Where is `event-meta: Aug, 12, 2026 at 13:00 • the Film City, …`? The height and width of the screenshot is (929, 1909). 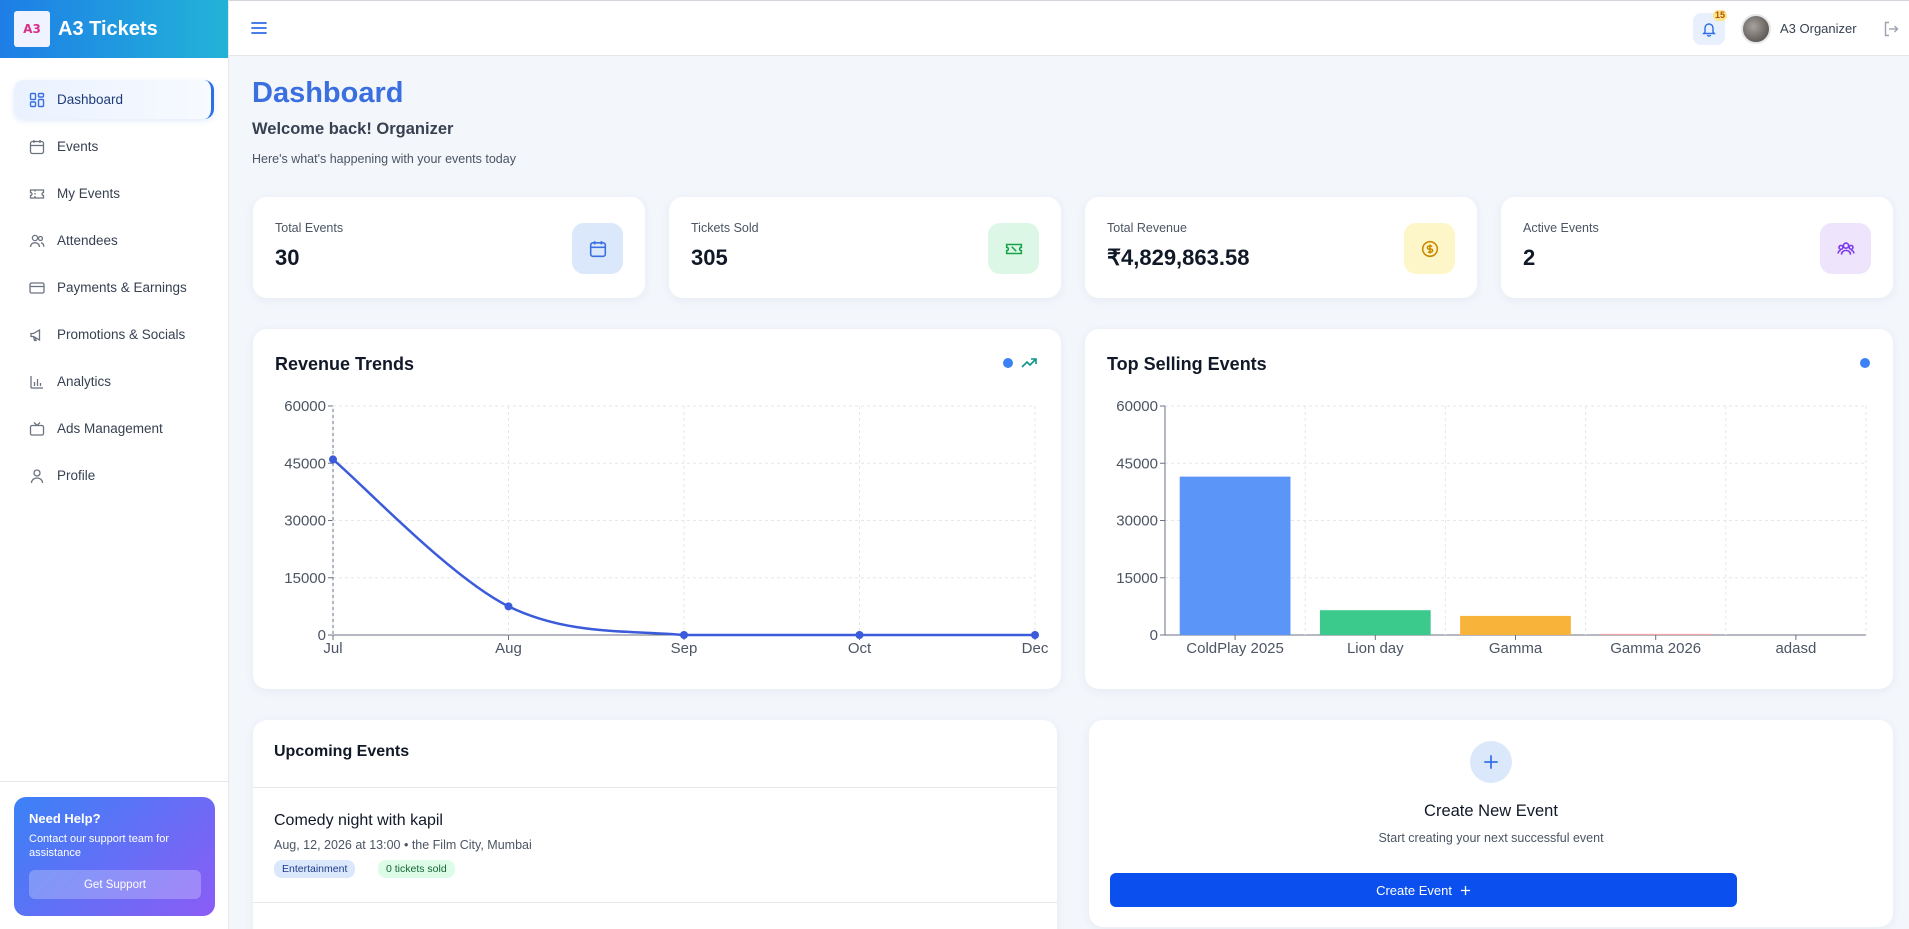 event-meta: Aug, 12, 2026 at 13:00 • the Film City, … is located at coordinates (403, 845).